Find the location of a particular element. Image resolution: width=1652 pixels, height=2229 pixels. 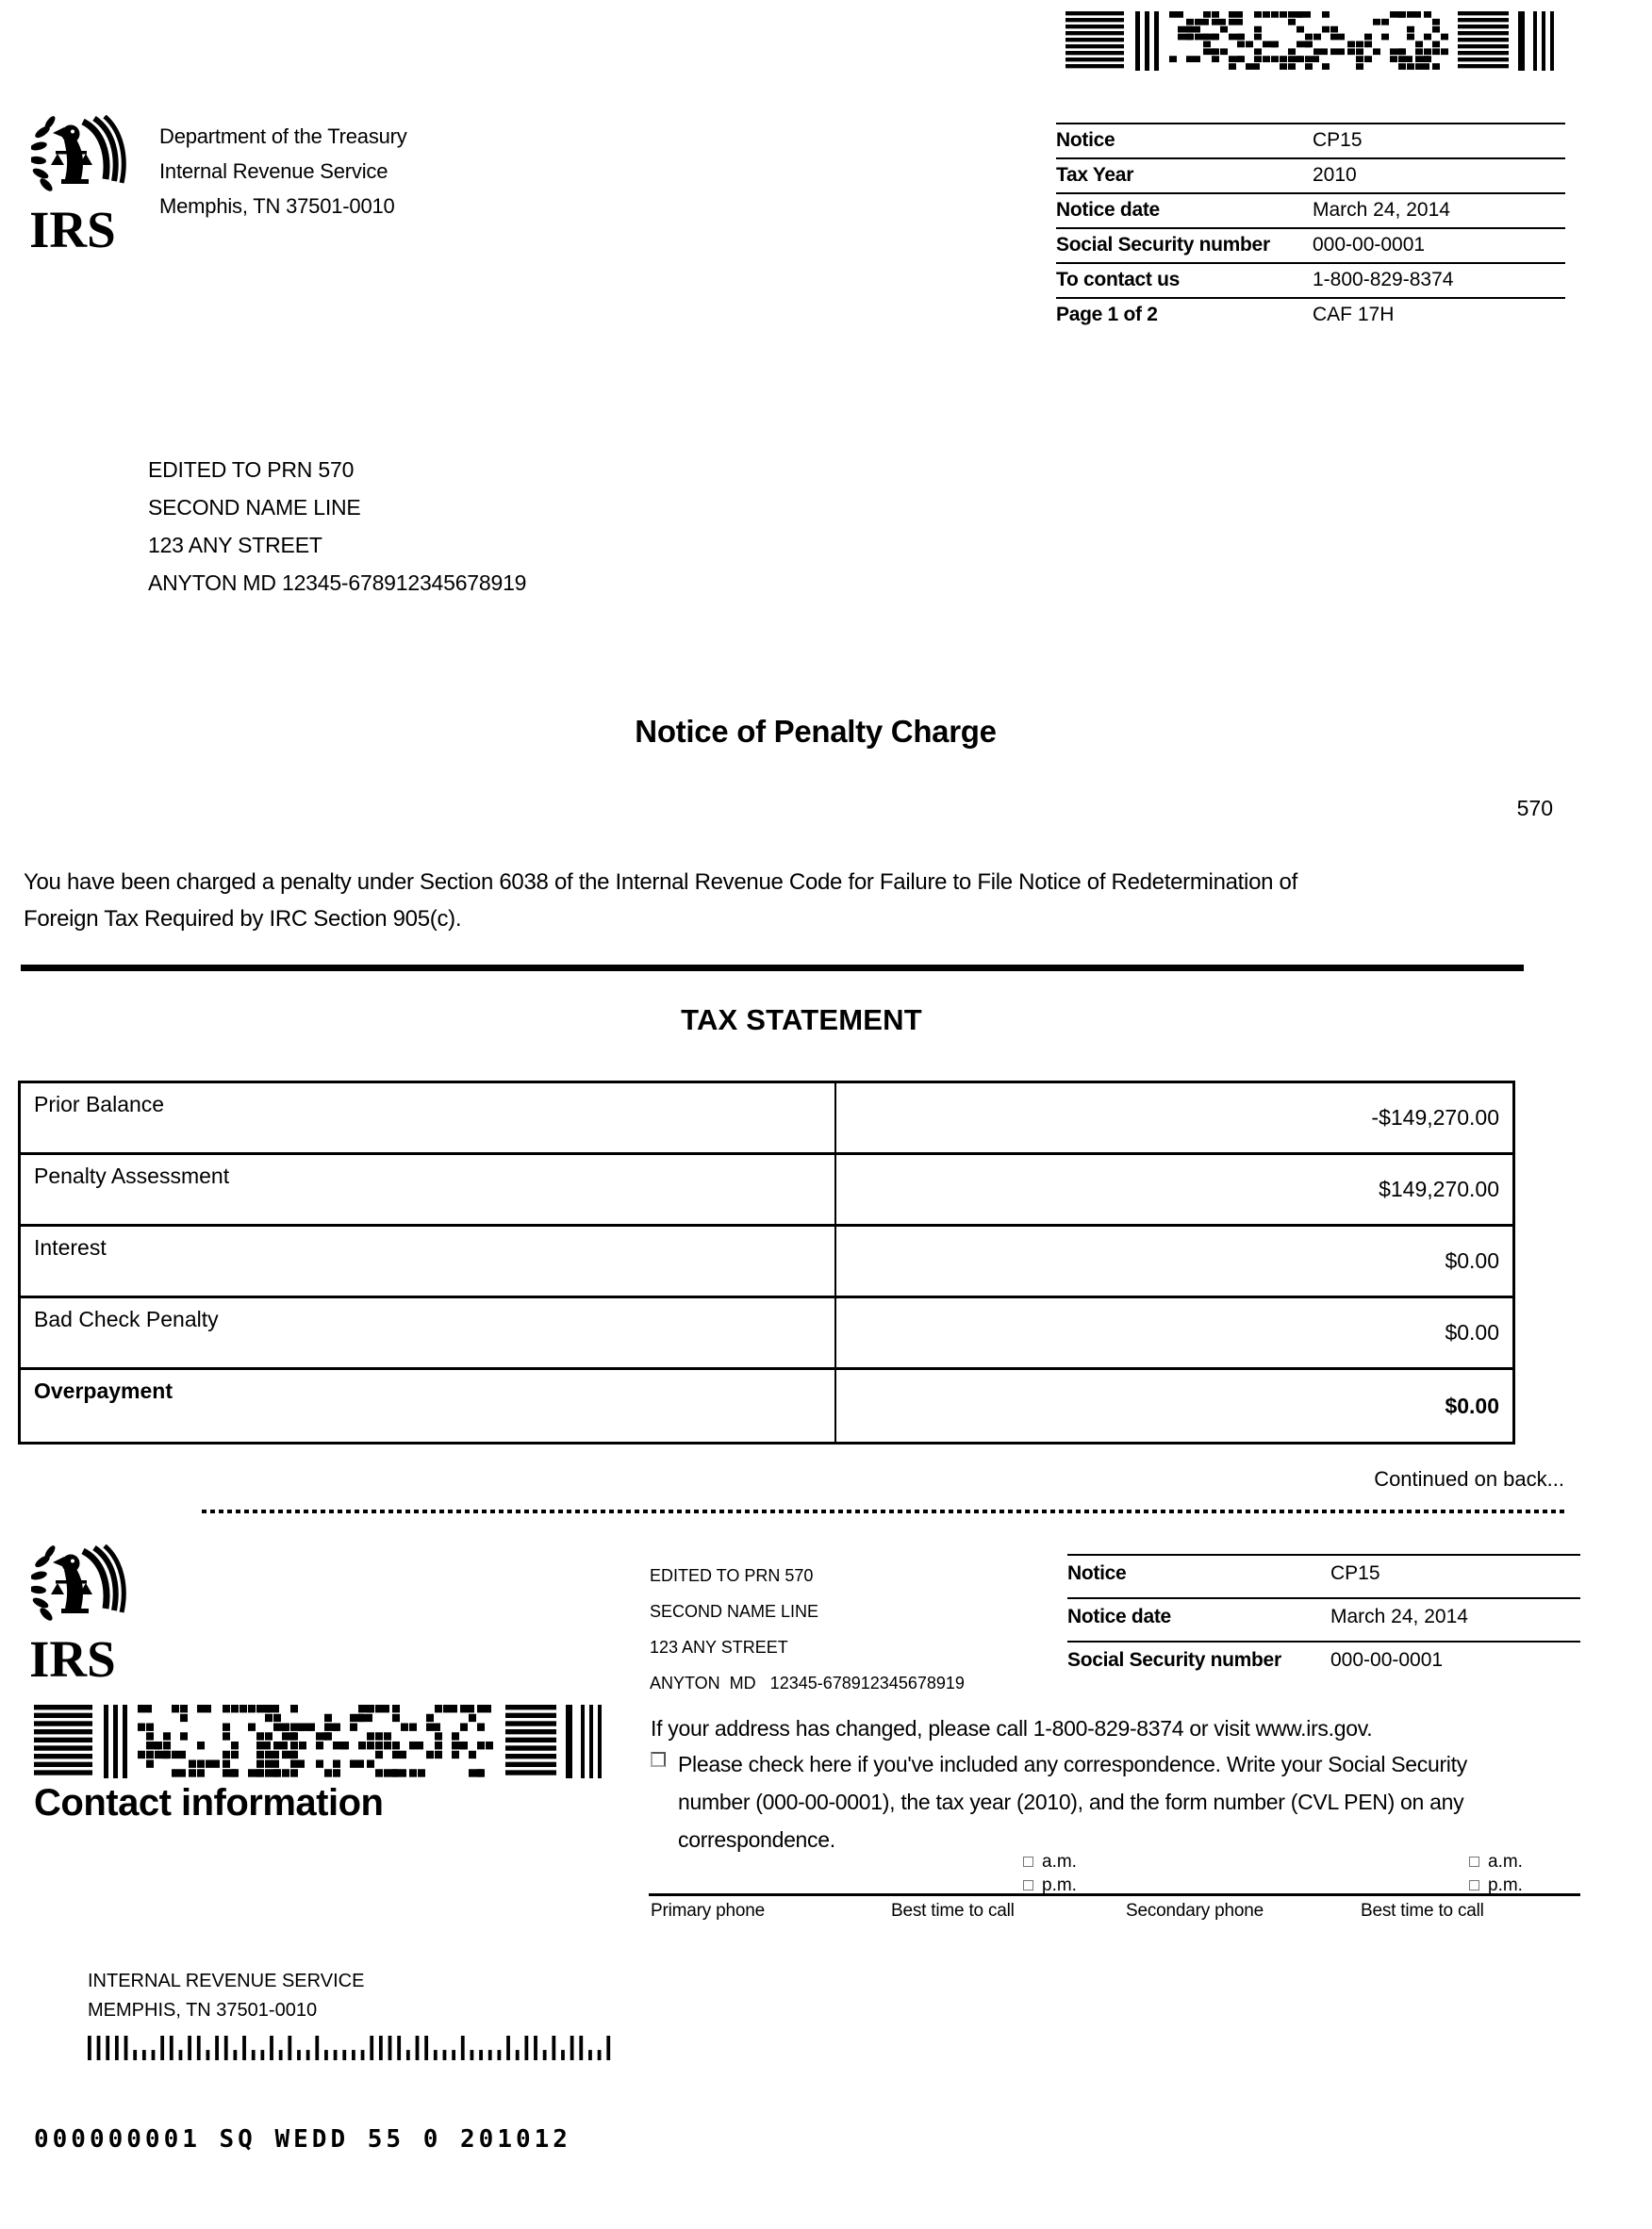

table-row: Bad Check Penalty $0.00 is located at coordinates (766, 1334).